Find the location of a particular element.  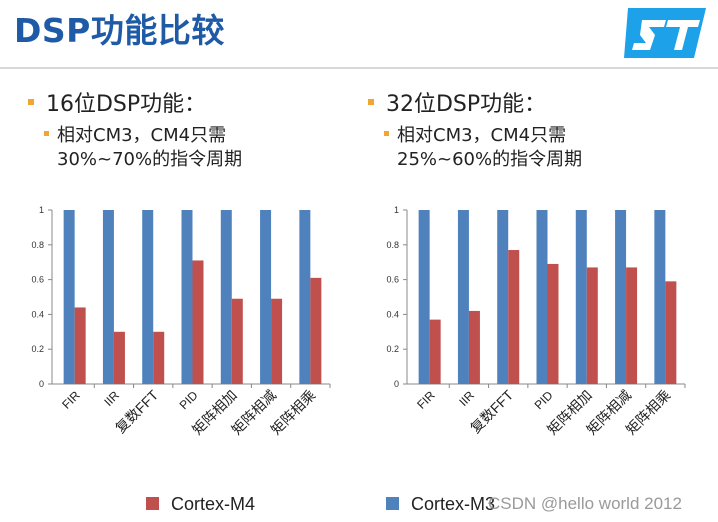

left-panel-text: 16位DSP功能： 相对CM3，CM4只需 30%~70%的指令周期 is located at coordinates (135, 129).